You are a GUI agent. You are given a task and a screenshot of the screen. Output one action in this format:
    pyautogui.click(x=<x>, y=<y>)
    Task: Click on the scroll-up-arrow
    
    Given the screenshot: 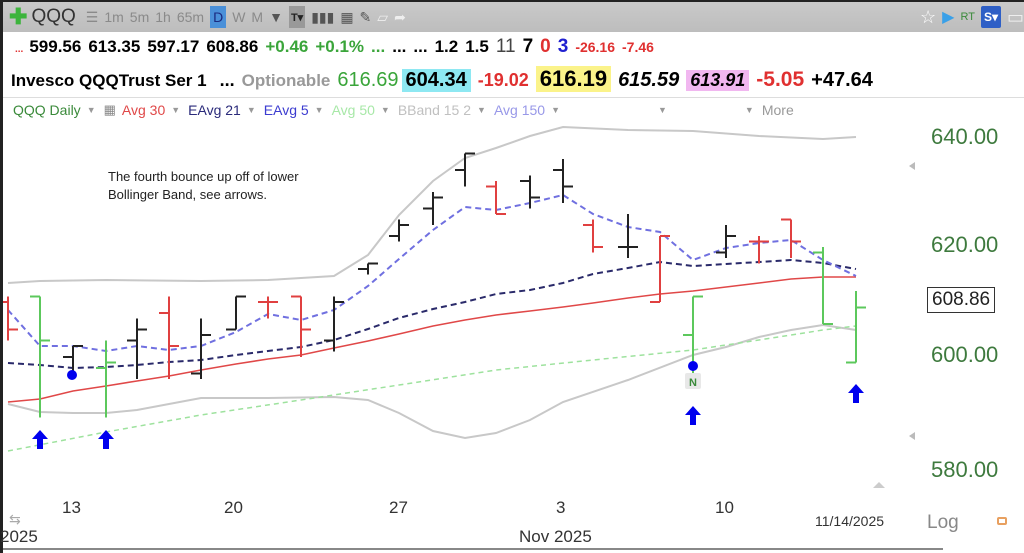 What is the action you would take?
    pyautogui.click(x=879, y=485)
    